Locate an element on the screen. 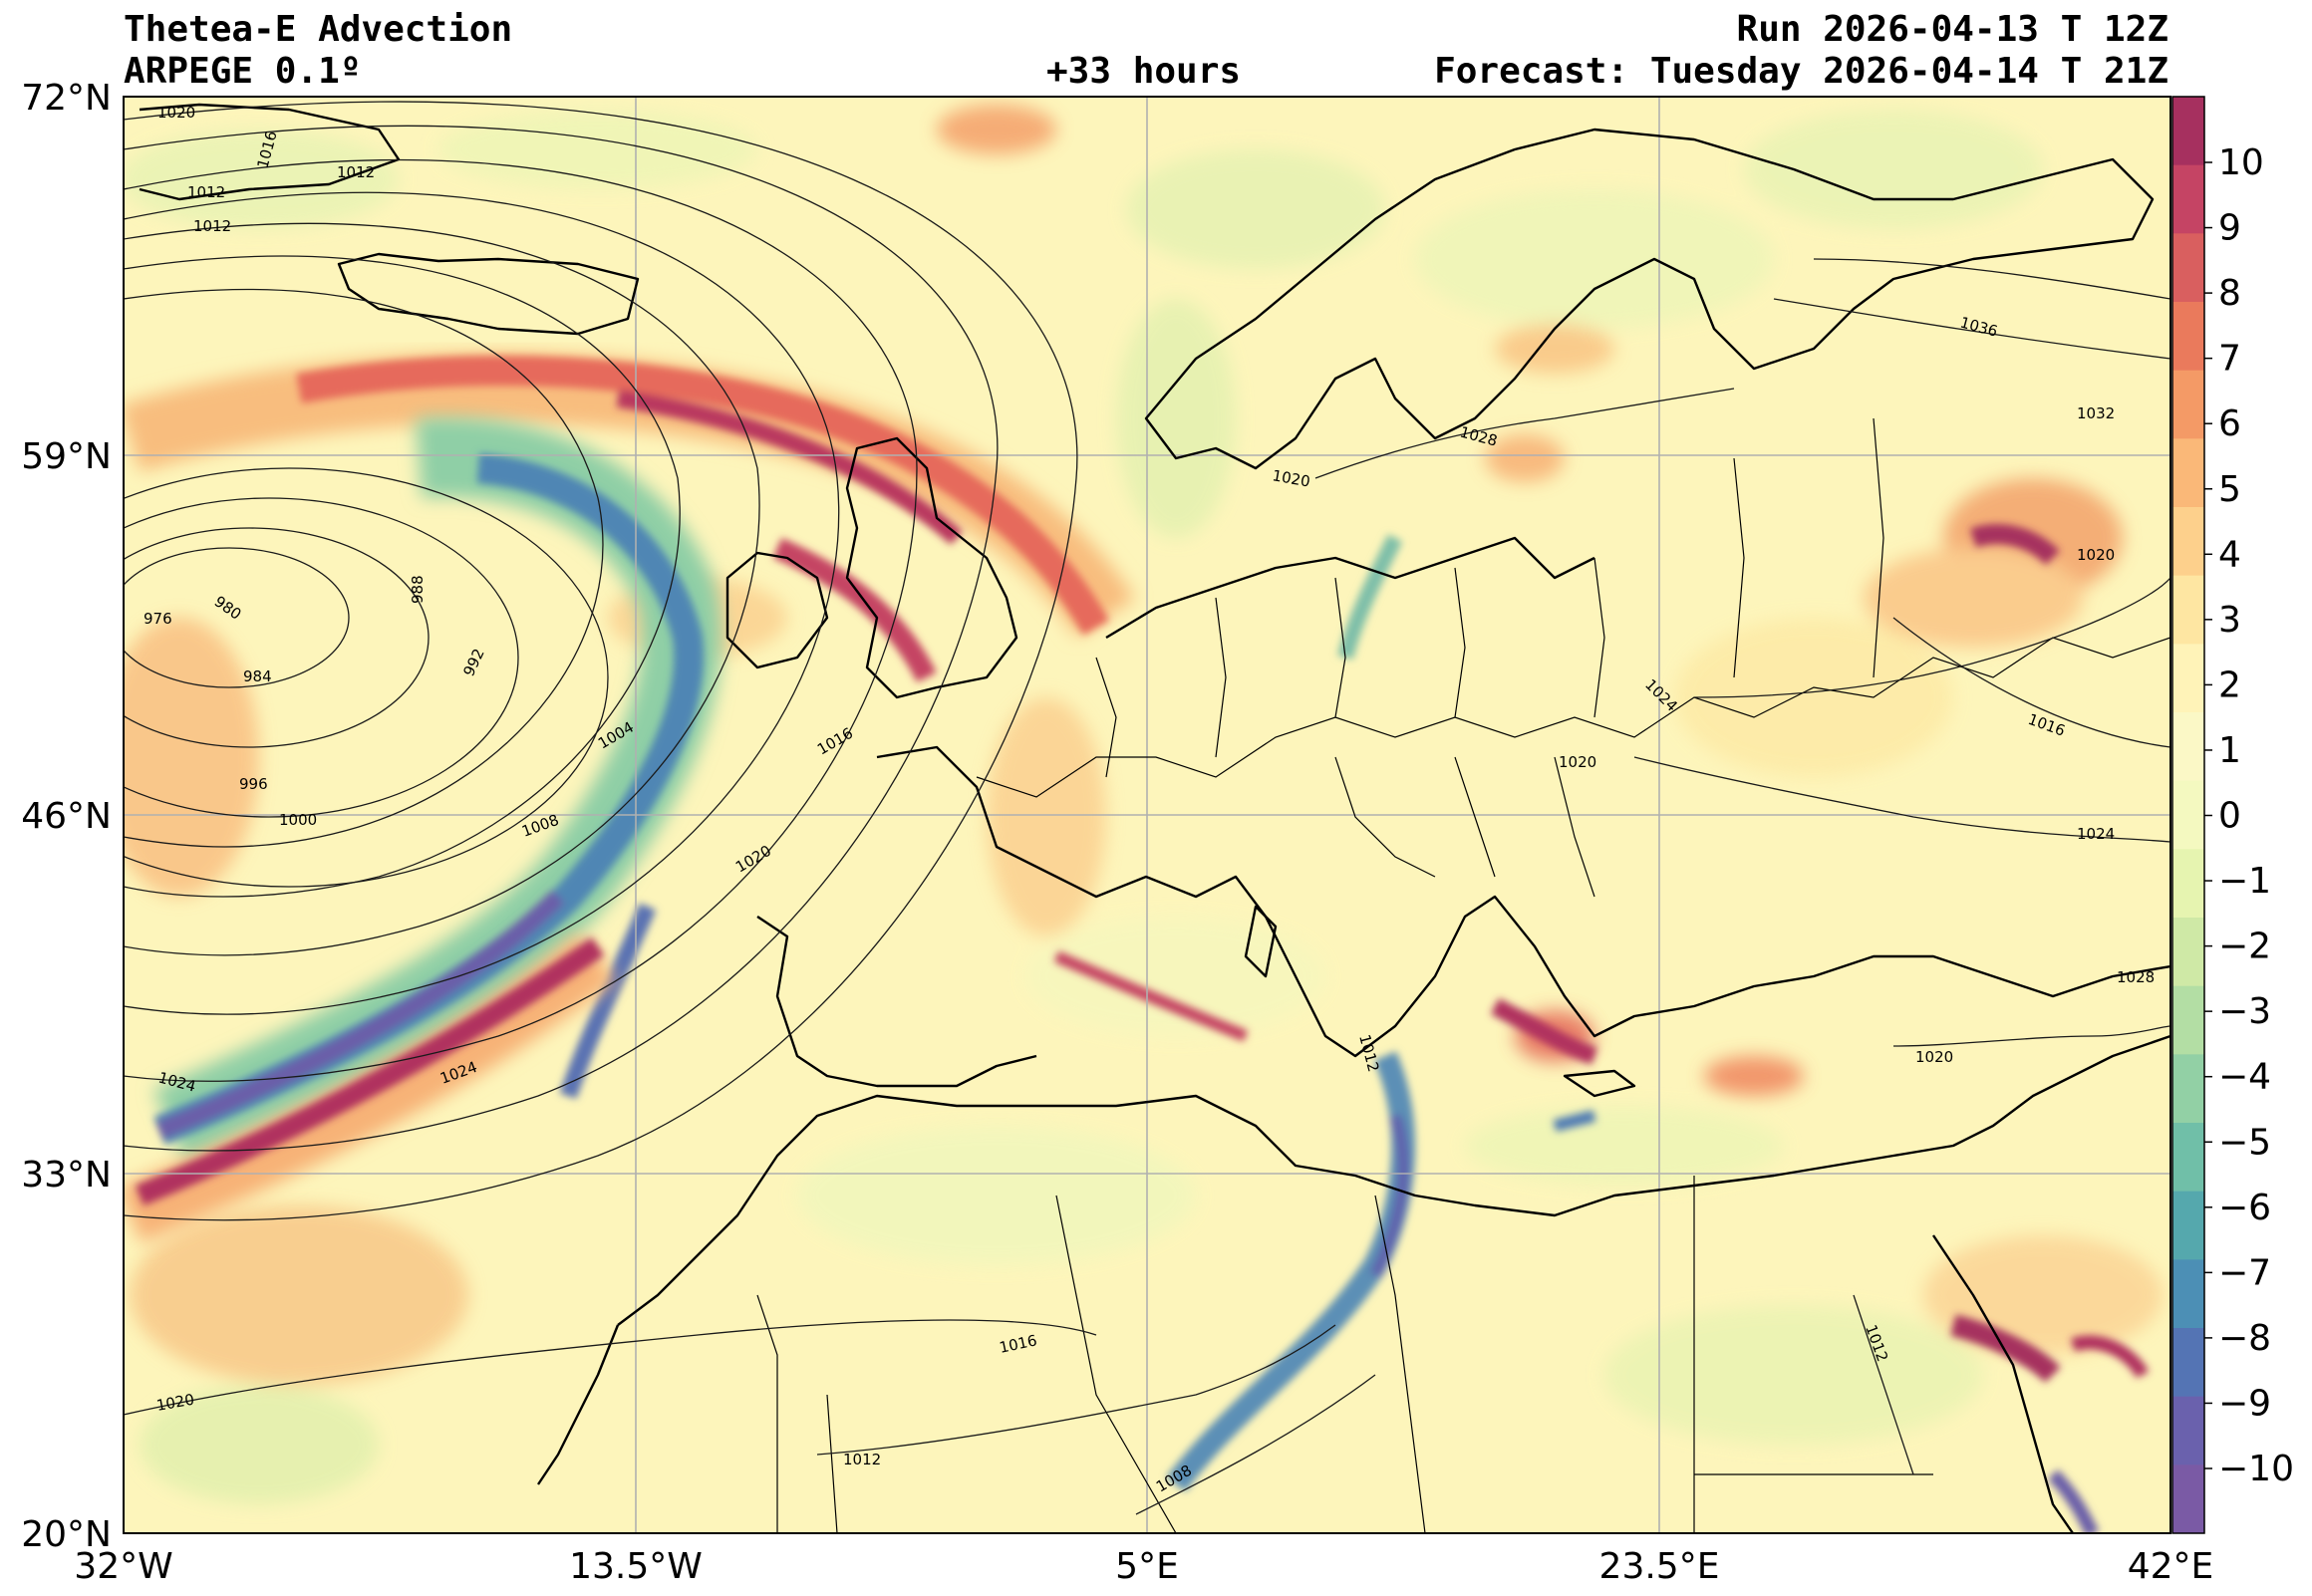  subtropical-warm-band is located at coordinates (370, 1087).